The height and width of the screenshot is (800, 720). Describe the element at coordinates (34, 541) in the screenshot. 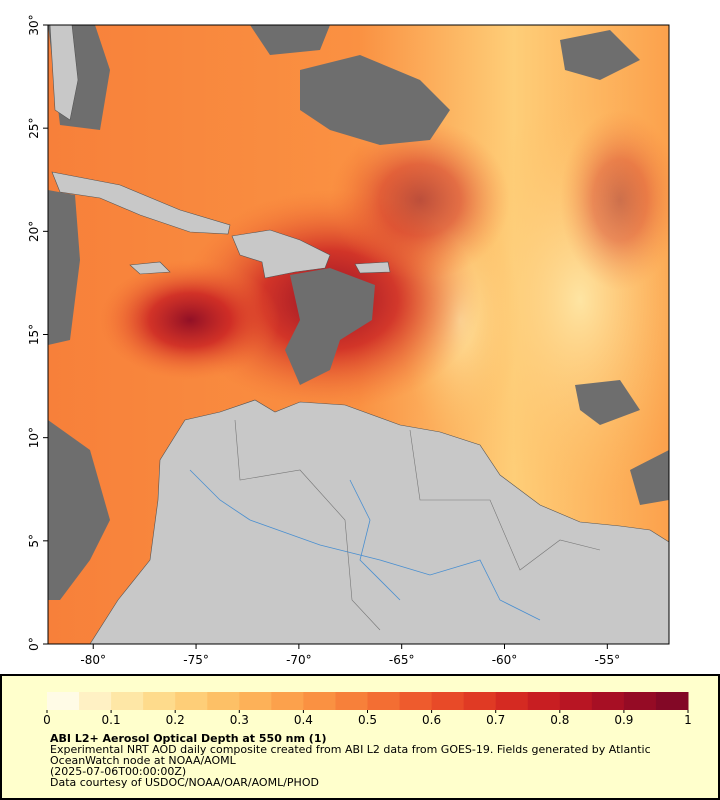

I see `y-tick-label: 5°` at that location.